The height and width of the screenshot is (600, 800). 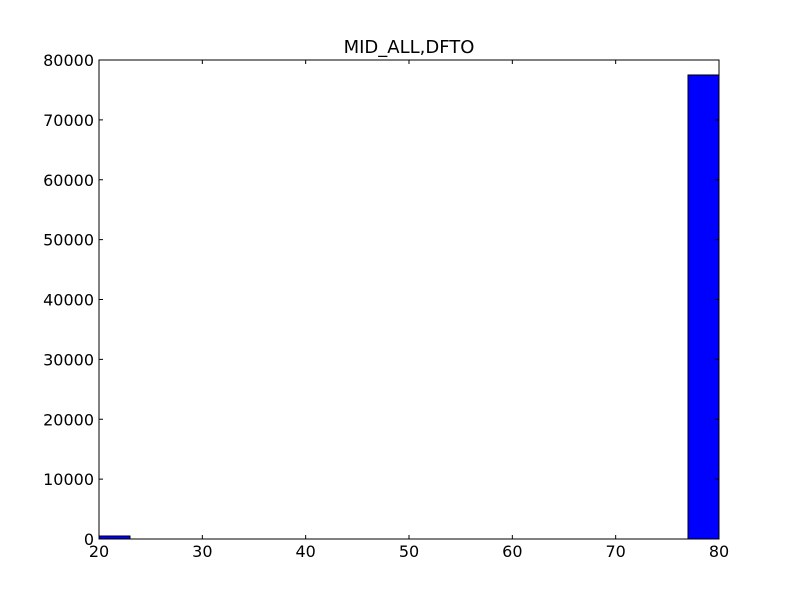 I want to click on y-tick-label-0: 0, so click(x=89, y=539).